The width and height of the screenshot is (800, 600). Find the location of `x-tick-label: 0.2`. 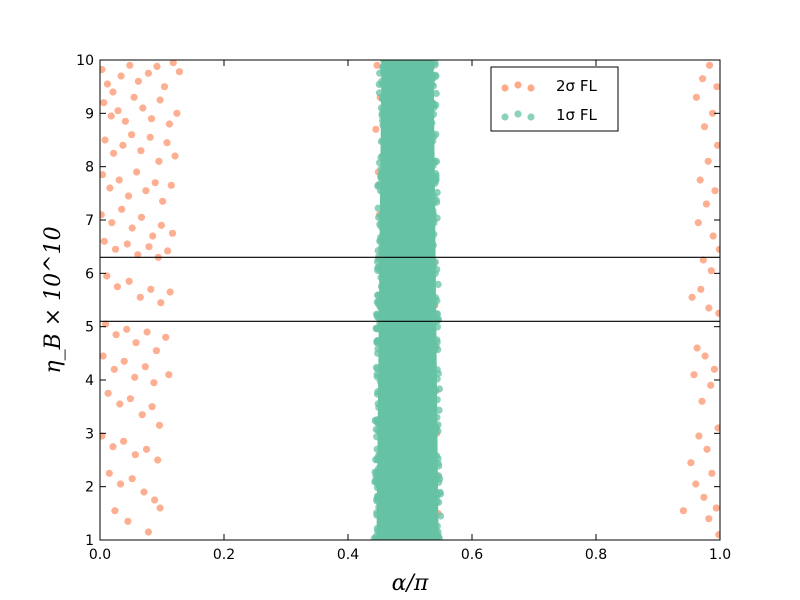

x-tick-label: 0.2 is located at coordinates (224, 555).